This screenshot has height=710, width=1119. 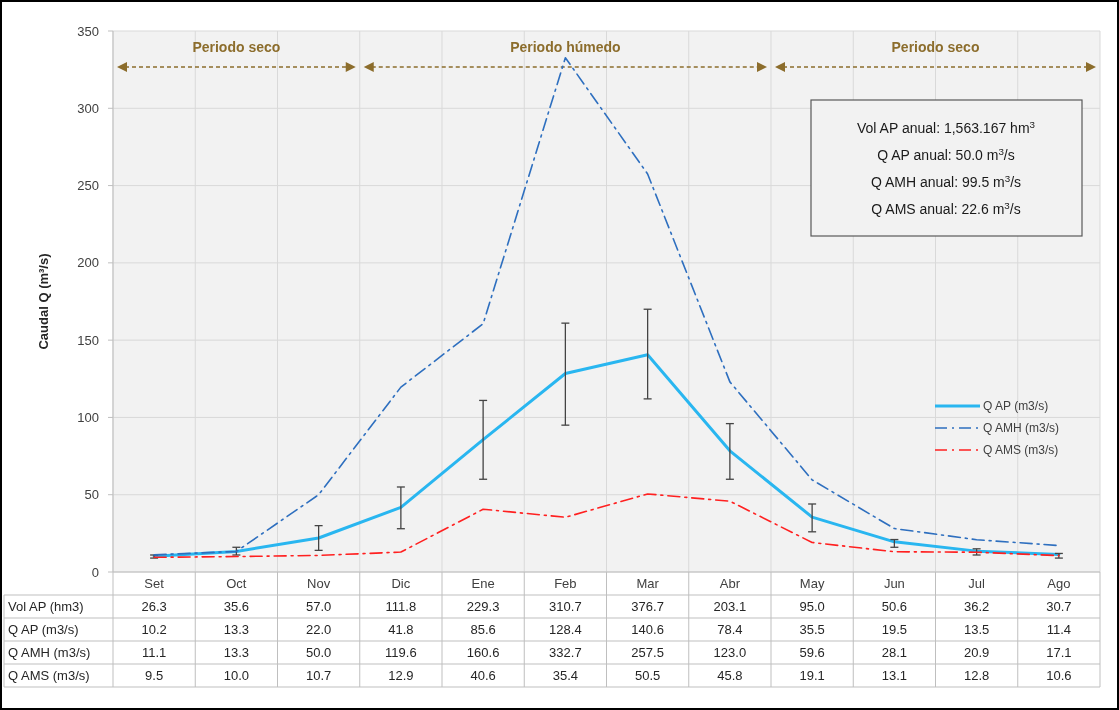 I want to click on data-label: 35.5, so click(x=812, y=630).